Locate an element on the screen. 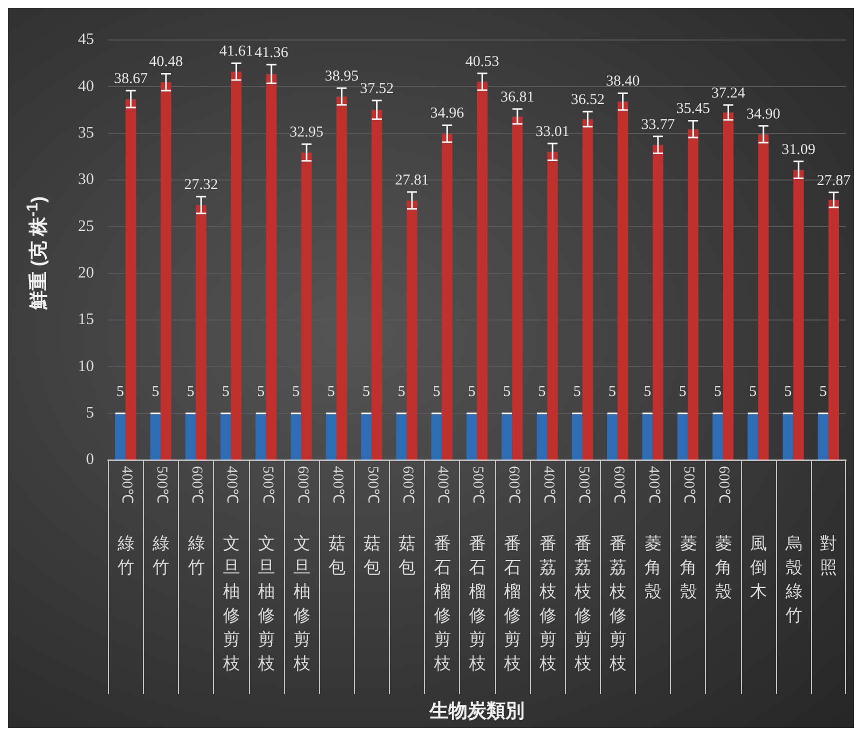 This screenshot has width=862, height=736. y-tick-label: 45 is located at coordinates (86, 39).